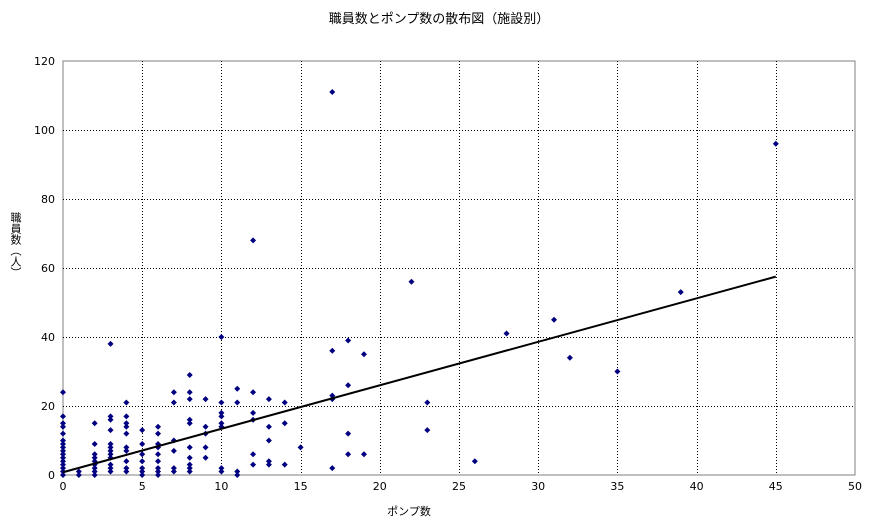  I want to click on x-tick-label: 50, so click(855, 486).